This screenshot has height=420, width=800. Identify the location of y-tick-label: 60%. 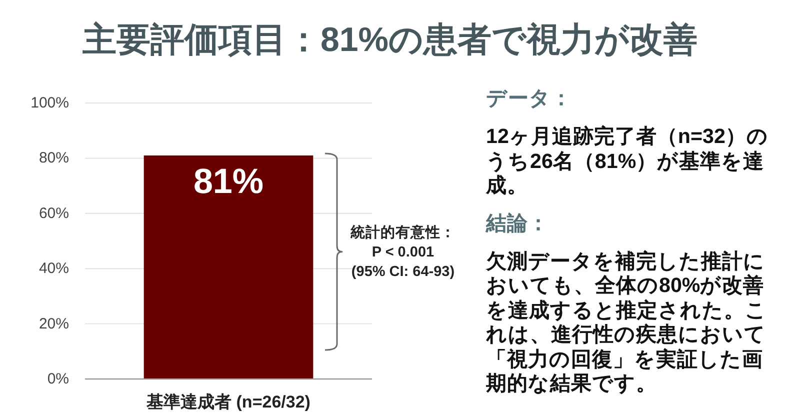
(53, 213).